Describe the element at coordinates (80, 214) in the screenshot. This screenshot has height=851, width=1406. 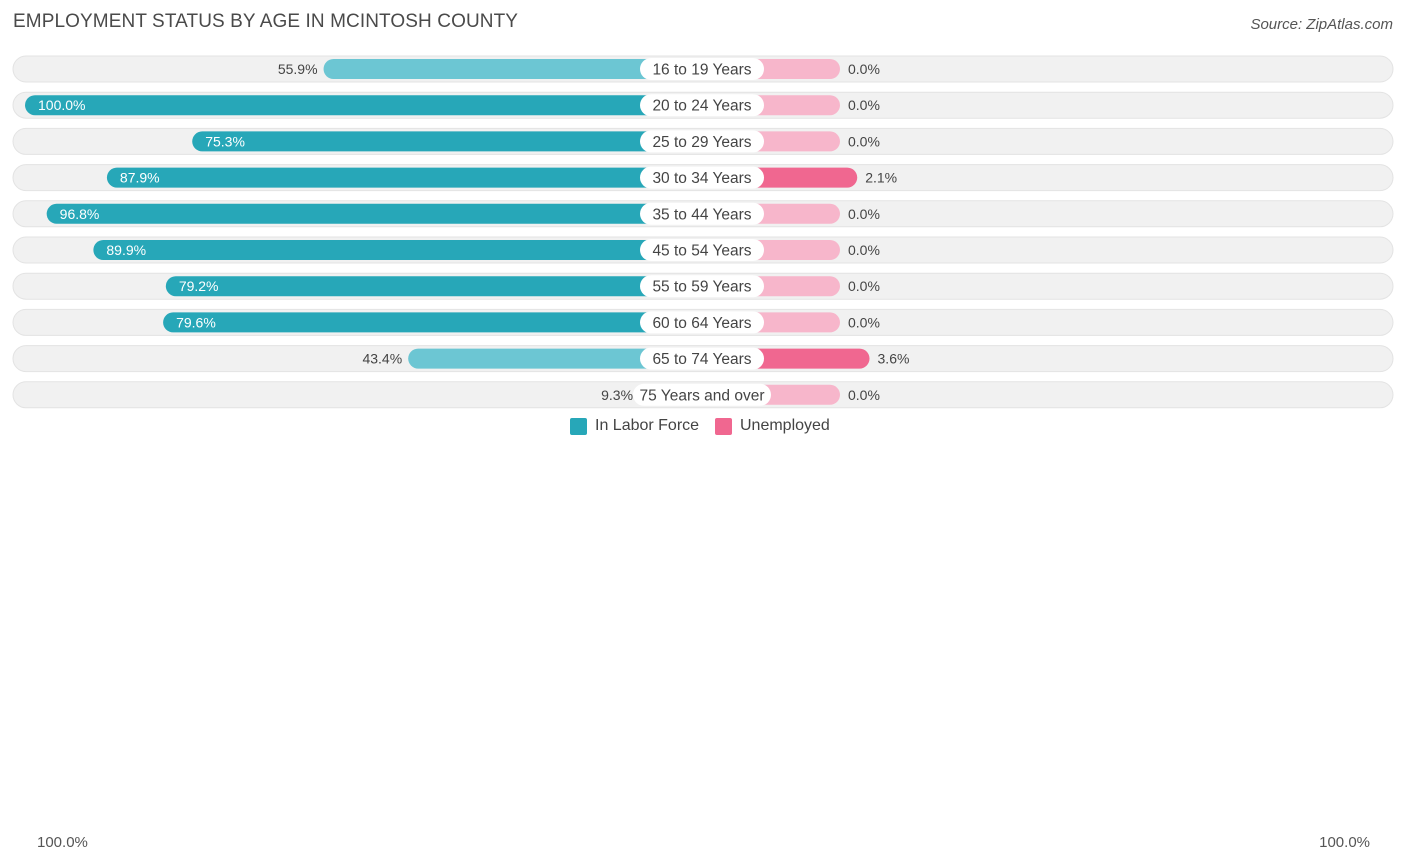
I see `labor-value-label: 96.8%` at that location.